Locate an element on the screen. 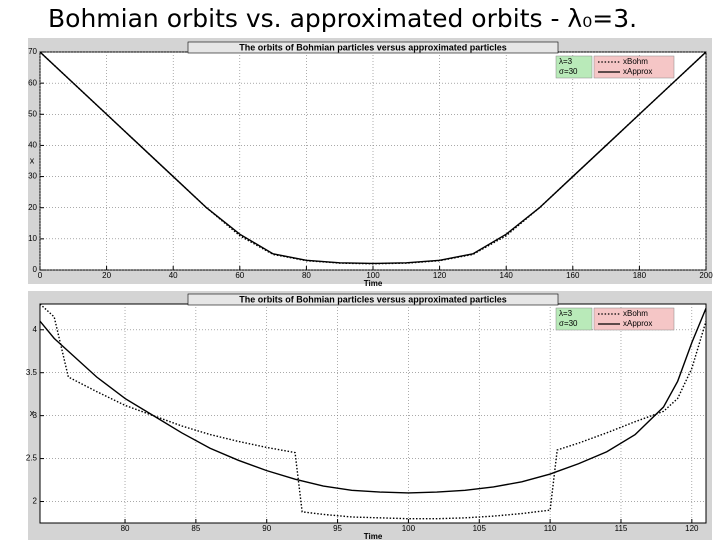  y-tick-label: 50 is located at coordinates (32, 113).